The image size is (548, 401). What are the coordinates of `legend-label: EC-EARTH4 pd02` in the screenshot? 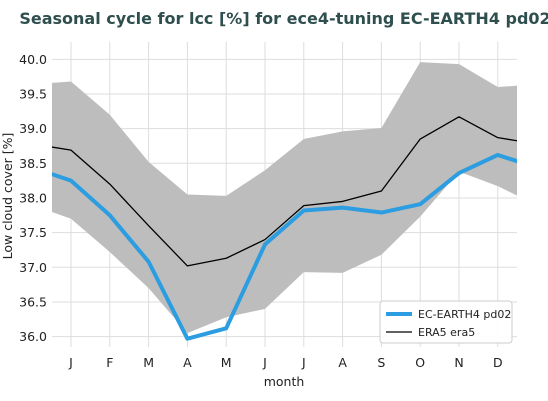 It's located at (464, 314).